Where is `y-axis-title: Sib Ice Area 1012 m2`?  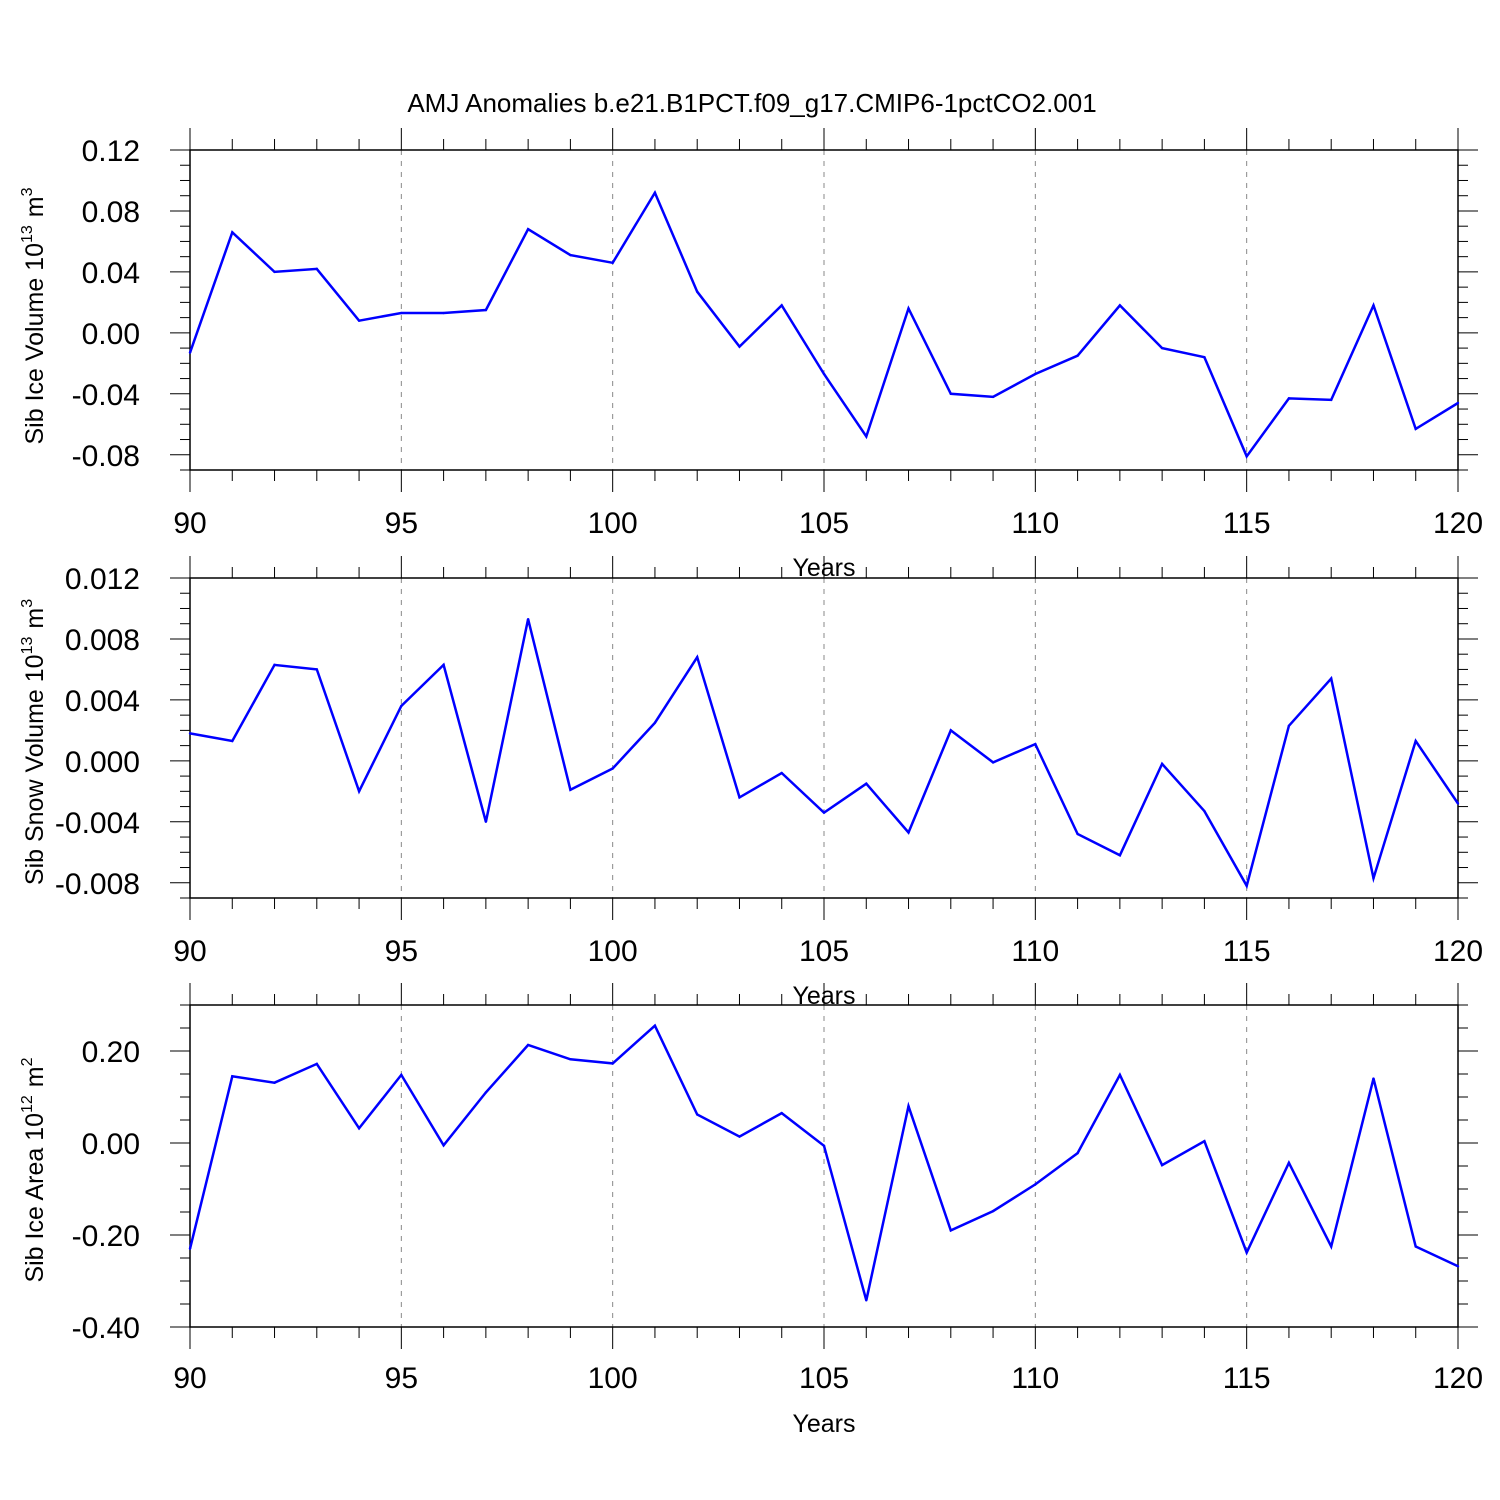
y-axis-title: Sib Ice Area 1012 m2 is located at coordinates (34, 1169).